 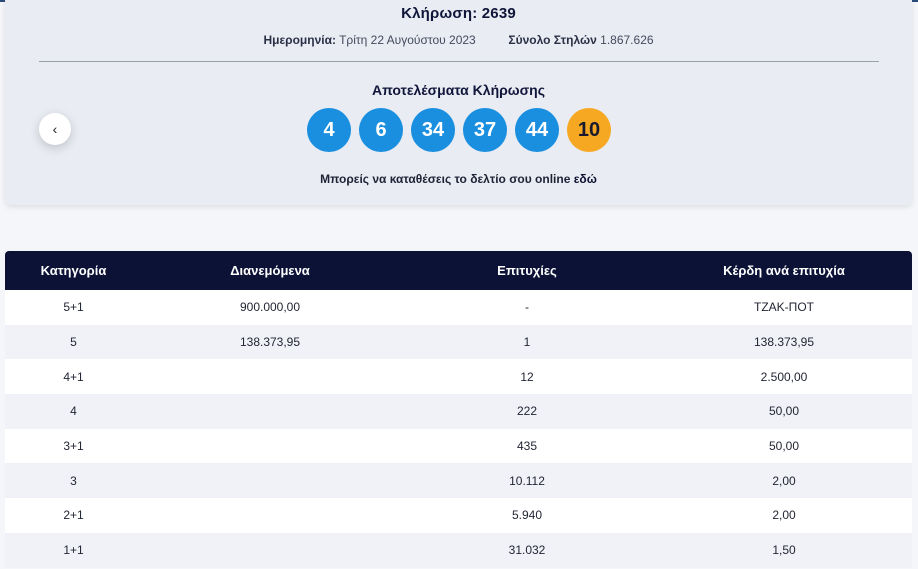 I want to click on table-row: 3 10.112 2,00, so click(x=458, y=481).